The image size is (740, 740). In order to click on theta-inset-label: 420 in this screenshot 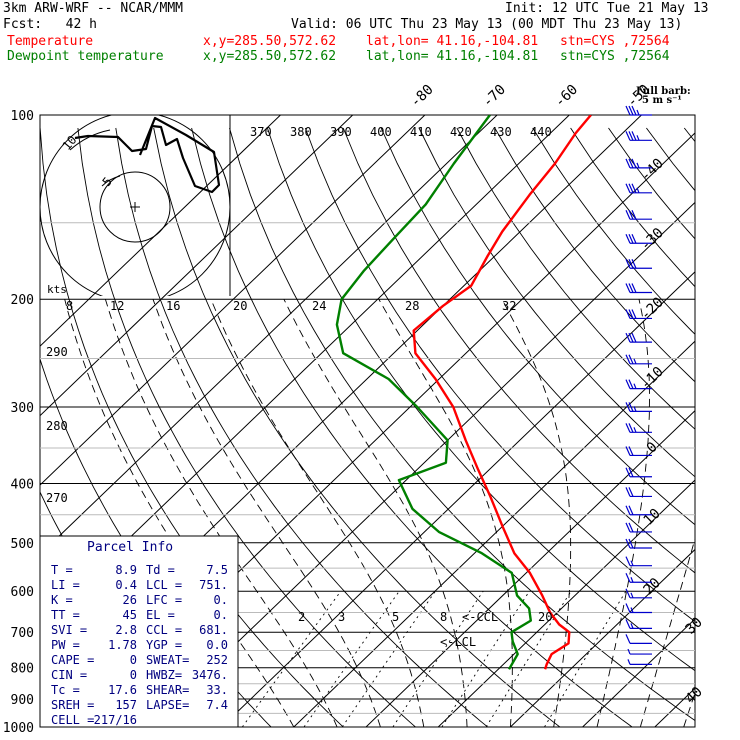, I will do `click(461, 132)`.